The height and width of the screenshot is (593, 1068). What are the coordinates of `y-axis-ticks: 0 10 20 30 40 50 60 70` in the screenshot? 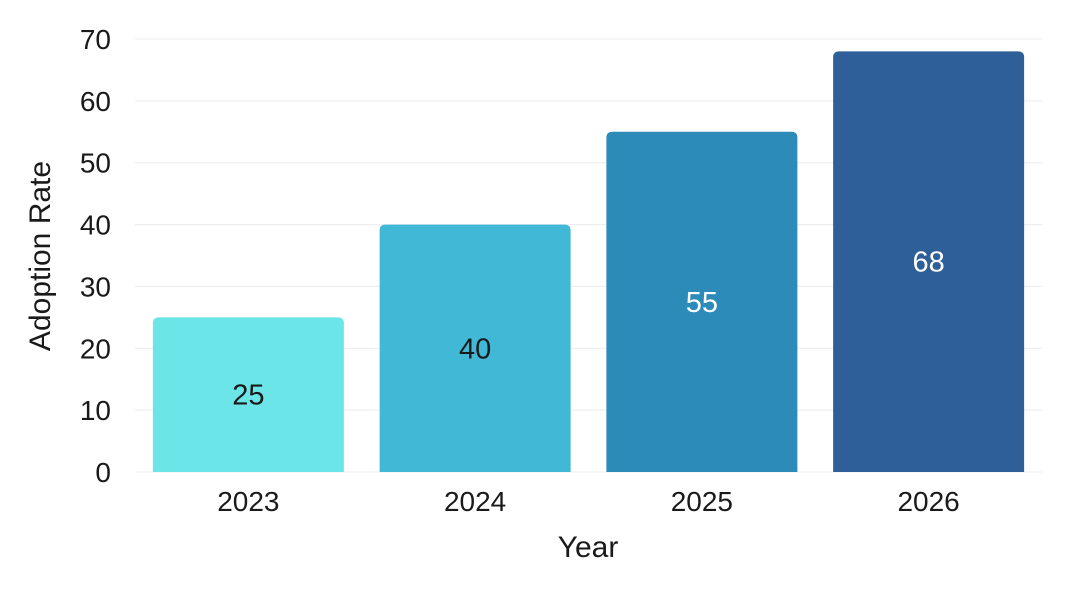 It's located at (95, 256).